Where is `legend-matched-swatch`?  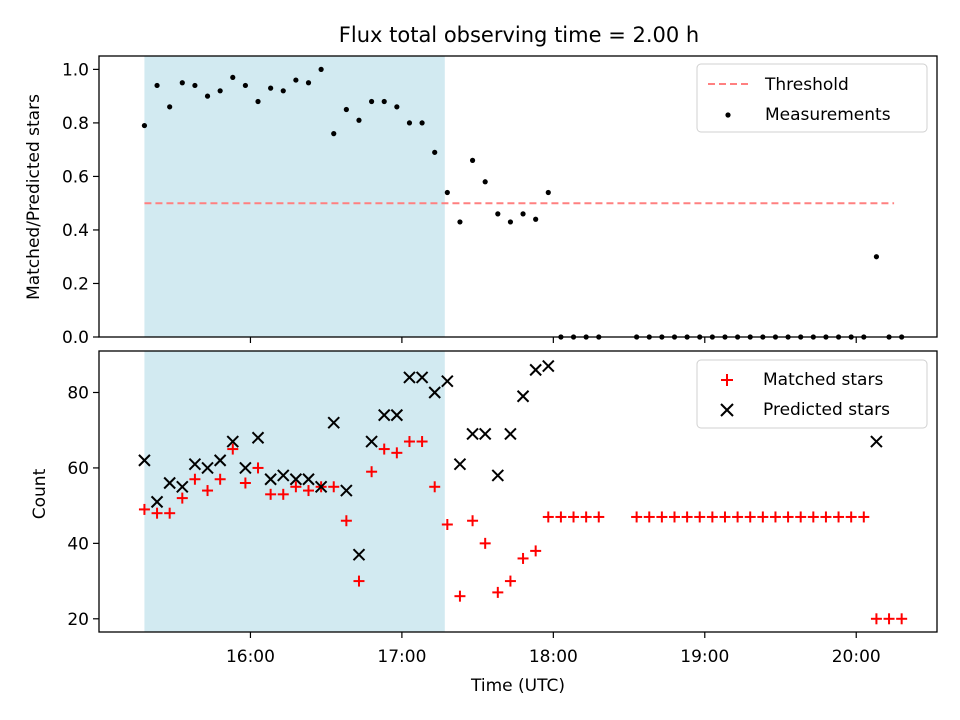
legend-matched-swatch is located at coordinates (727, 380).